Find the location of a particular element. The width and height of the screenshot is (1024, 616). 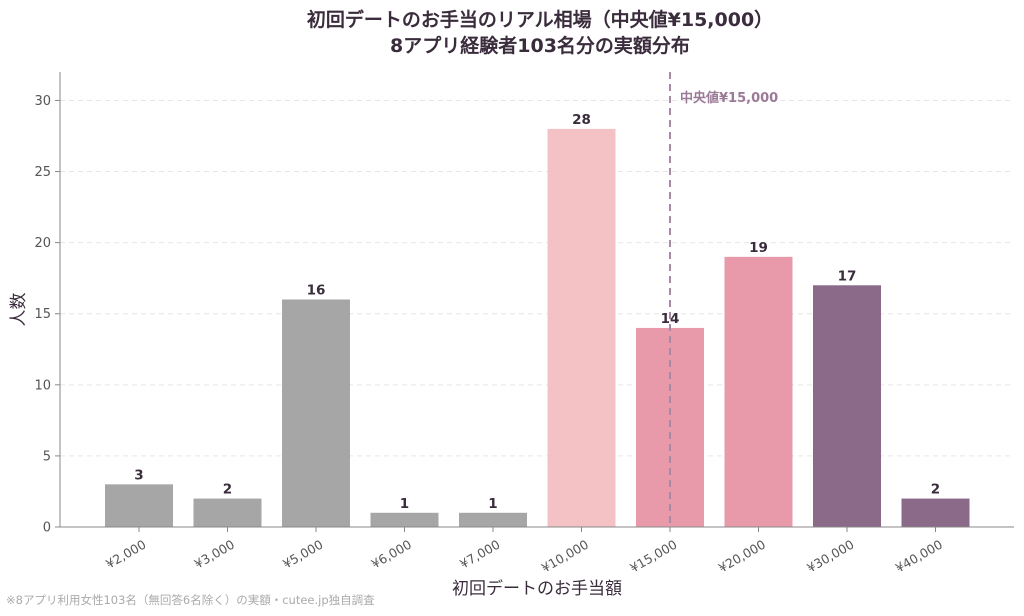

y-axis-label: 人数 is located at coordinates (19, 310).